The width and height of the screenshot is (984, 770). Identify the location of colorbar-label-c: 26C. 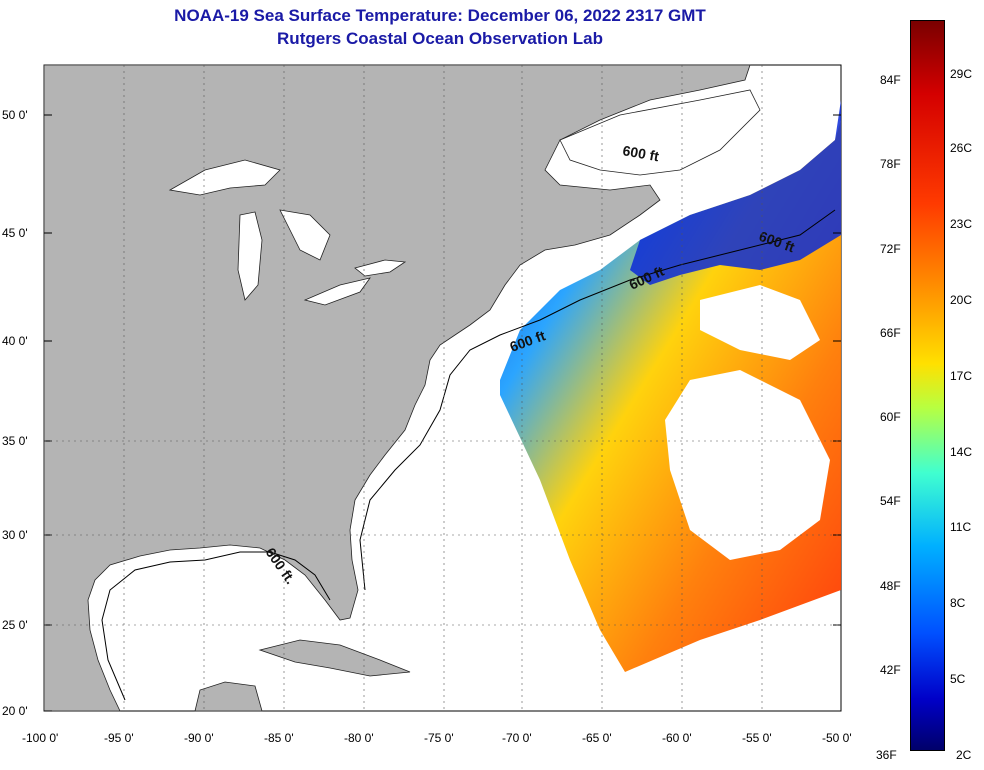
(961, 148).